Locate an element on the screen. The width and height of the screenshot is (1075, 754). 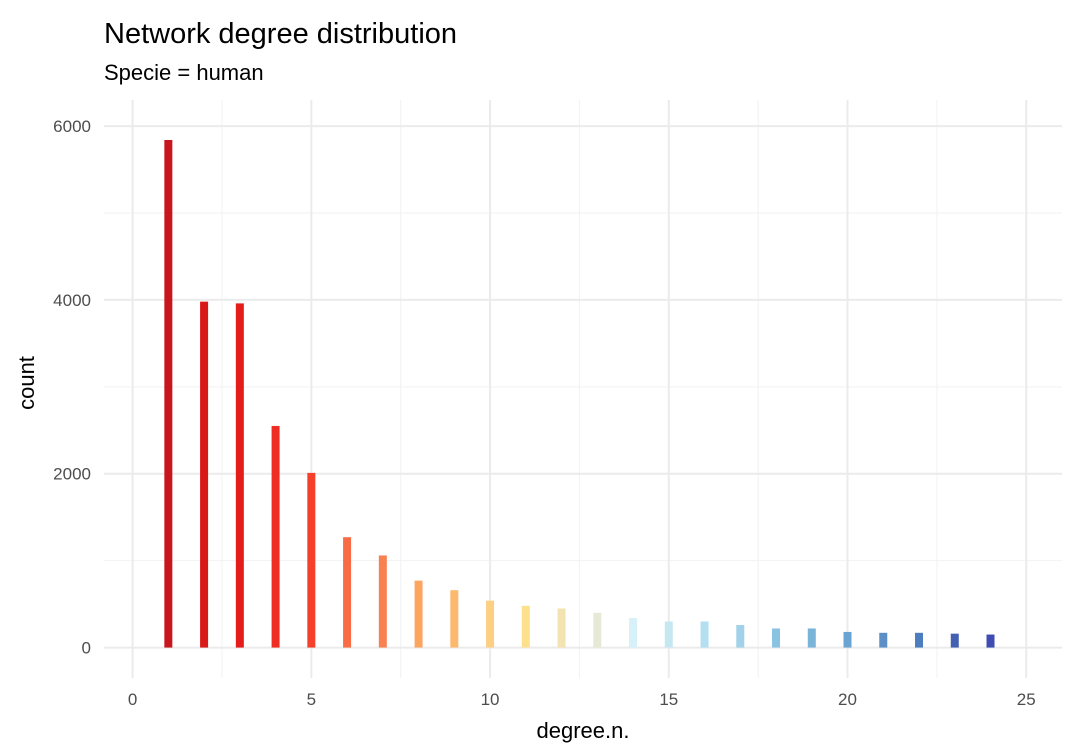
chart-title: Network degree distribution is located at coordinates (281, 34).